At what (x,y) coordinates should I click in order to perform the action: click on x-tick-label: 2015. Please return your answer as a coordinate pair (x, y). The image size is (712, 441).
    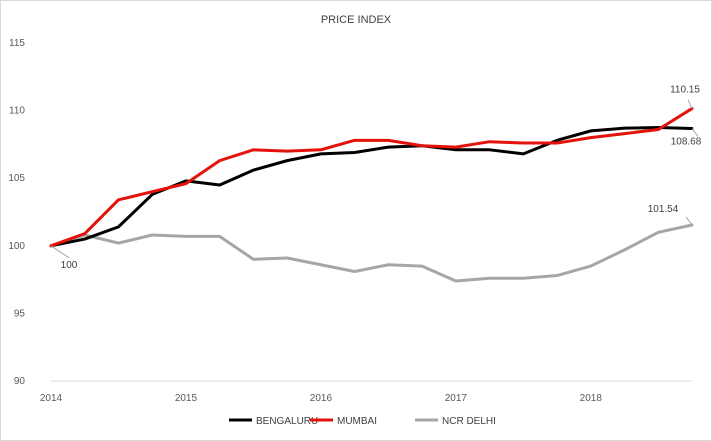
    Looking at the image, I should click on (186, 398).